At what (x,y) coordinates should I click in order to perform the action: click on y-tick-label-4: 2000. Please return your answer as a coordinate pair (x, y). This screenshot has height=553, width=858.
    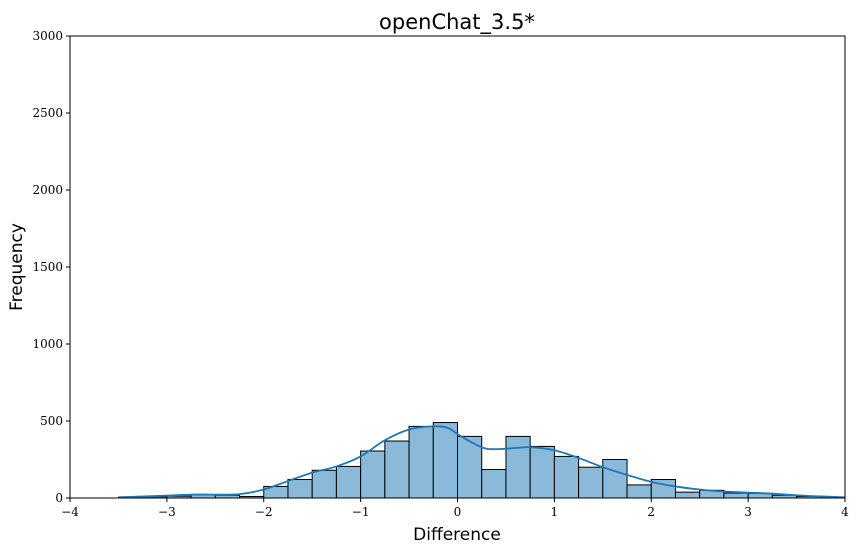
    Looking at the image, I should click on (47, 190).